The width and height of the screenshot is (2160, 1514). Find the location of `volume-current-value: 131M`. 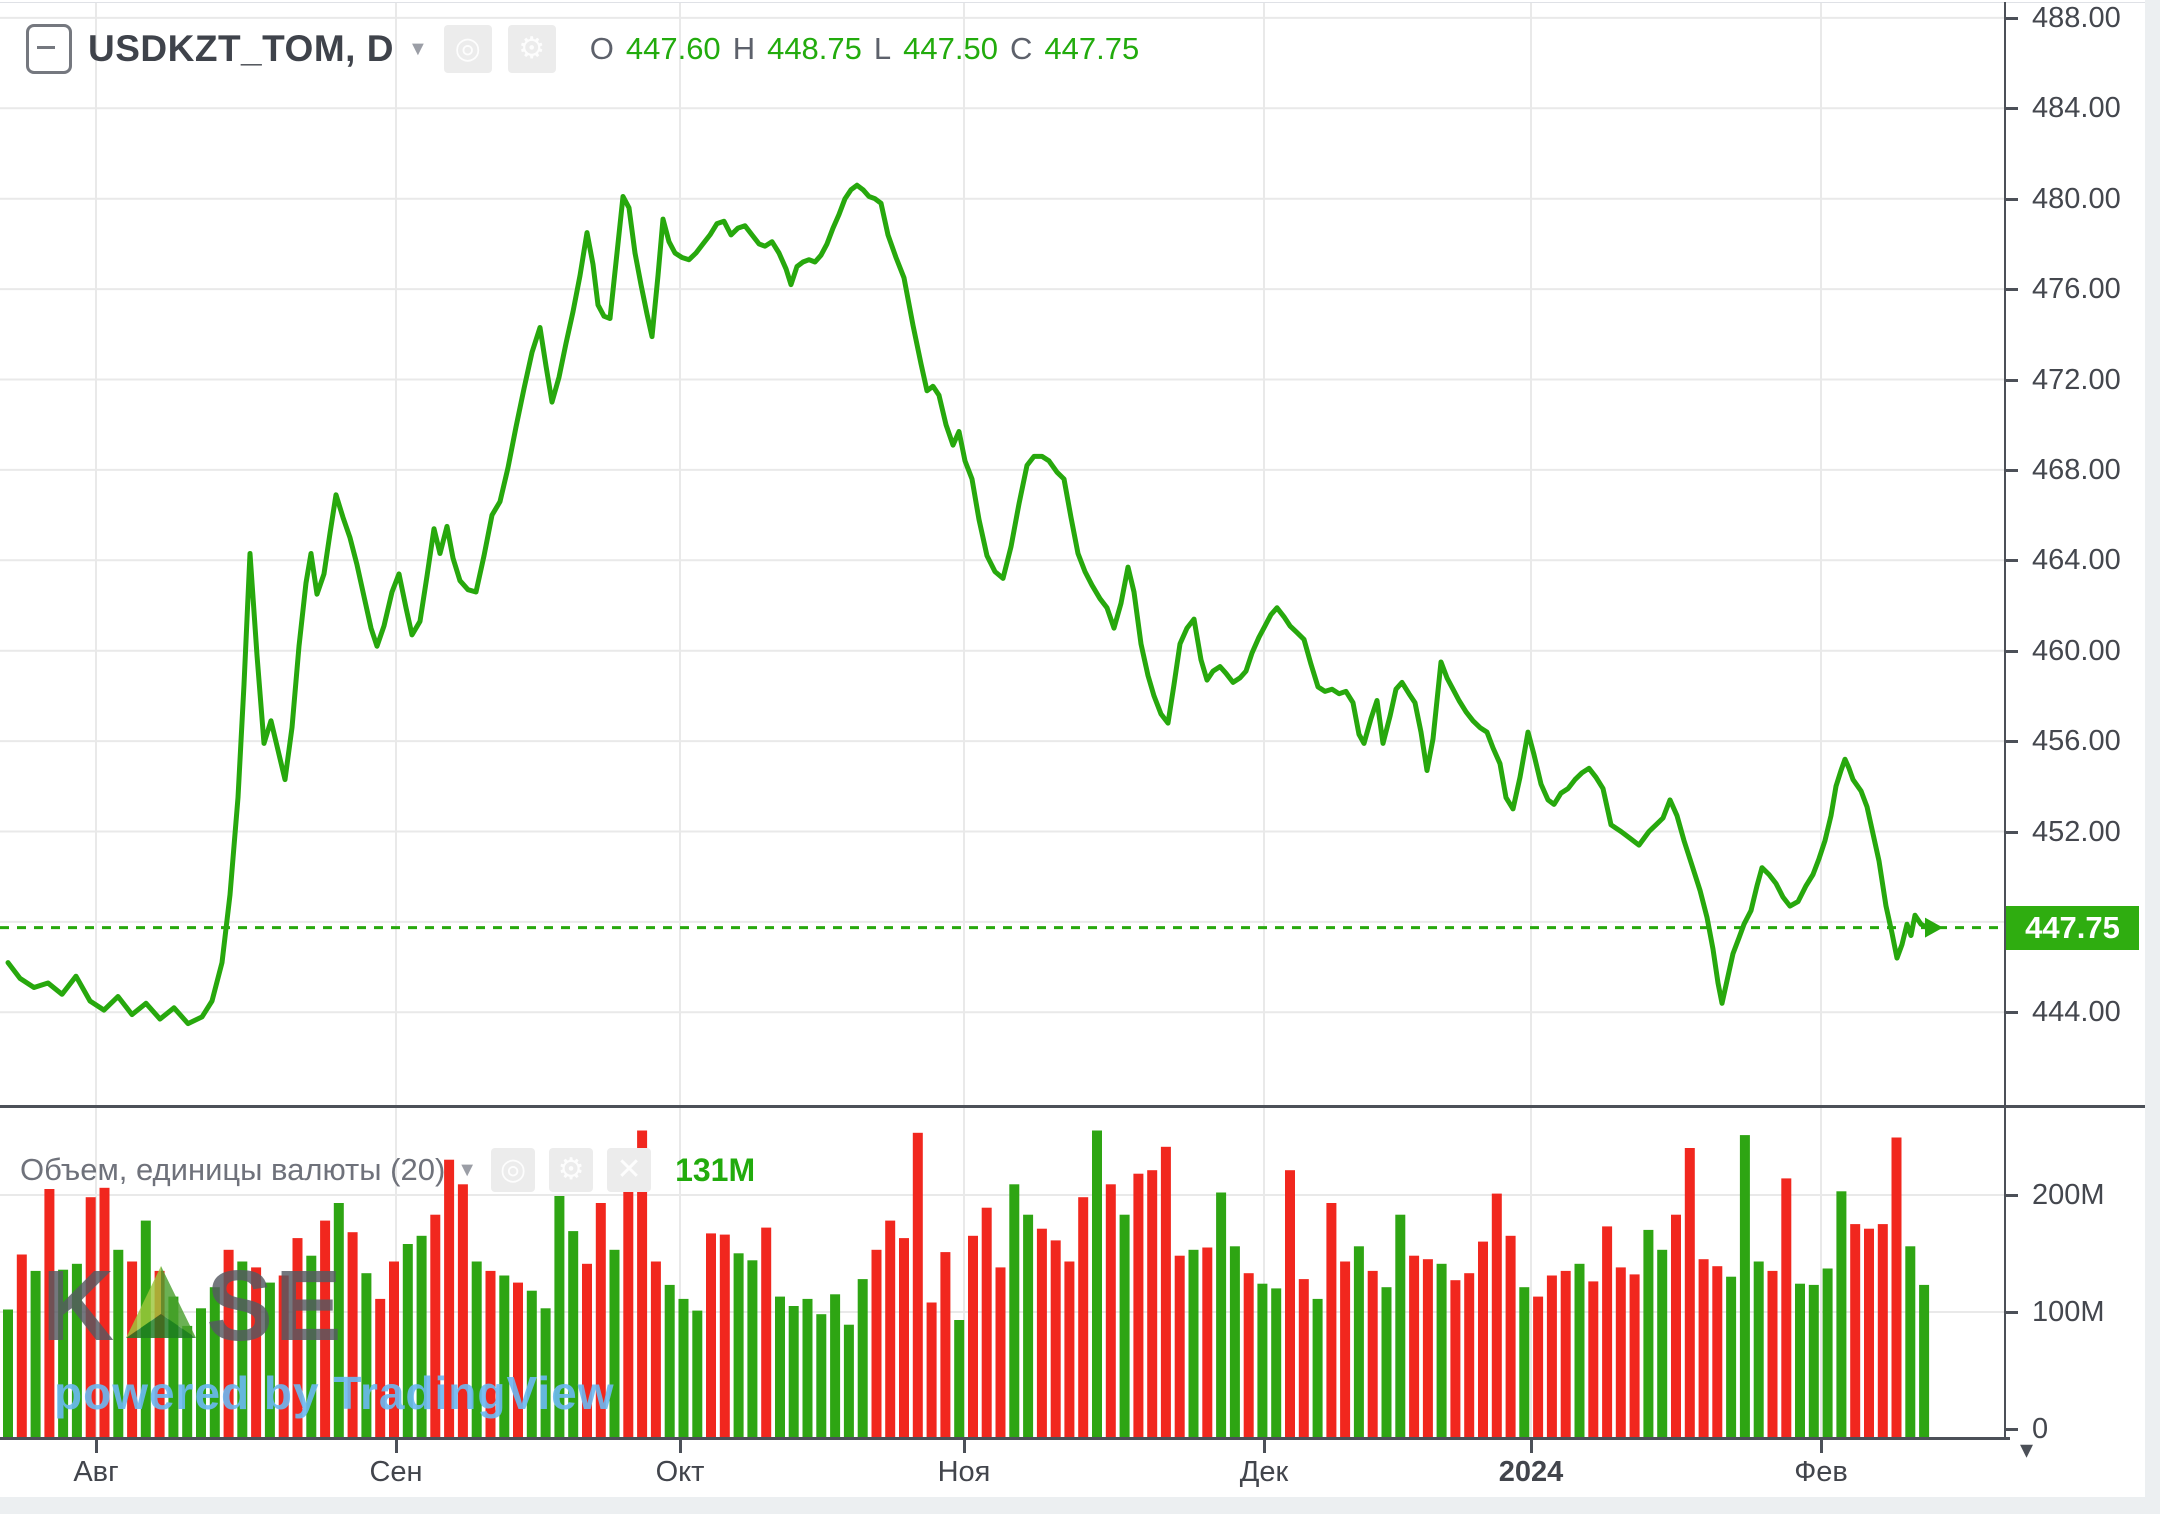

volume-current-value: 131M is located at coordinates (715, 1169).